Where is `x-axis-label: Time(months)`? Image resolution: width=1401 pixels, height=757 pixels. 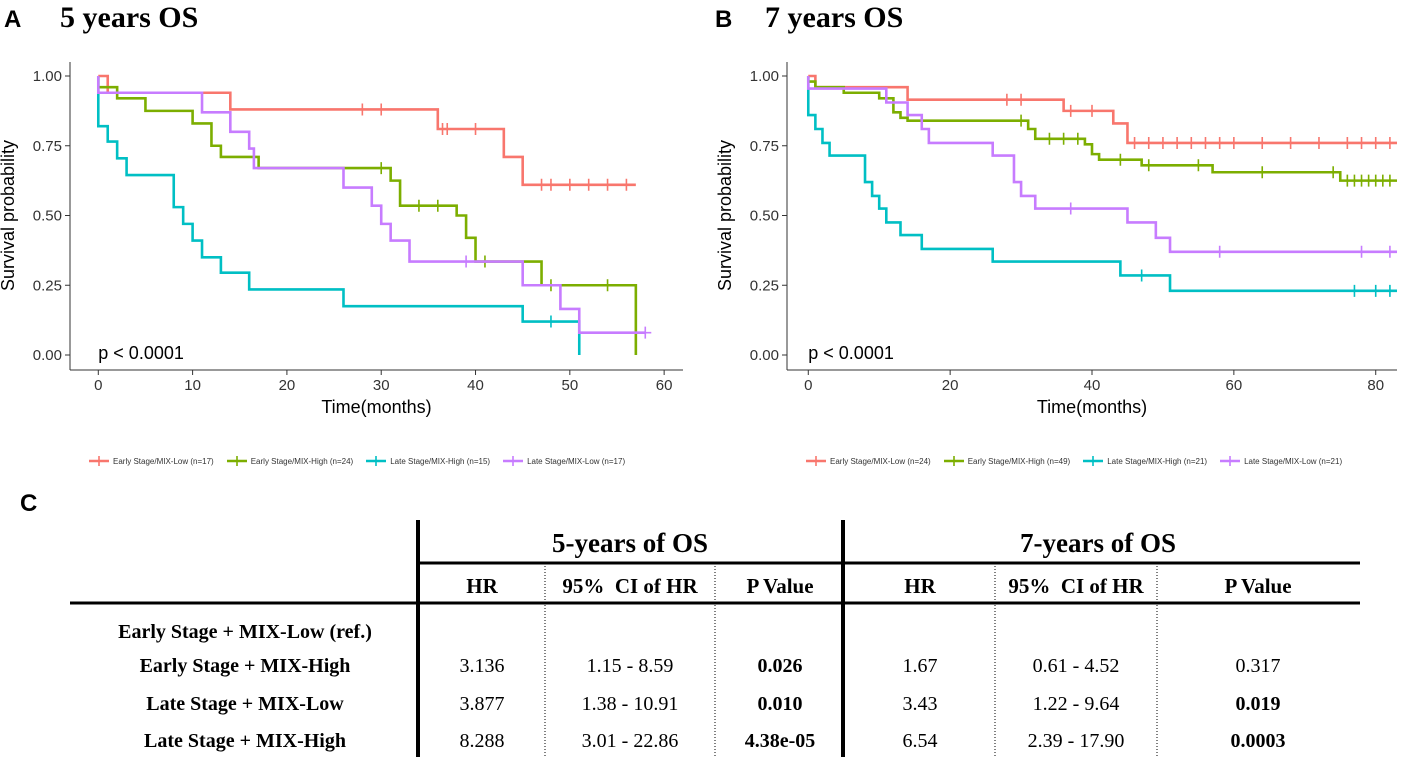 x-axis-label: Time(months) is located at coordinates (376, 407).